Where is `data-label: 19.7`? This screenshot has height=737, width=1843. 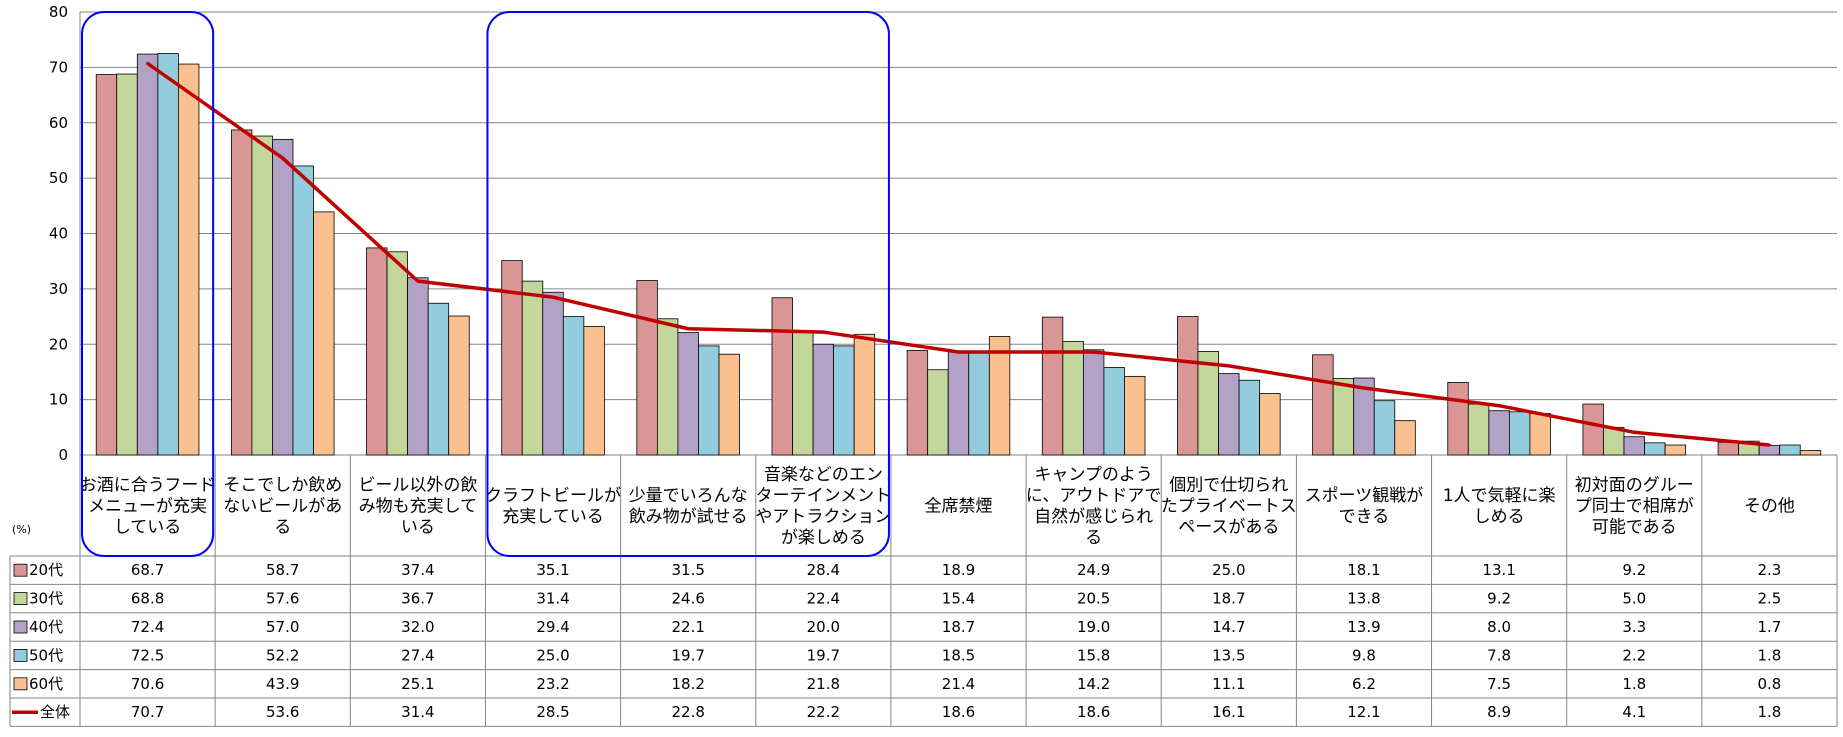
data-label: 19.7 is located at coordinates (823, 655).